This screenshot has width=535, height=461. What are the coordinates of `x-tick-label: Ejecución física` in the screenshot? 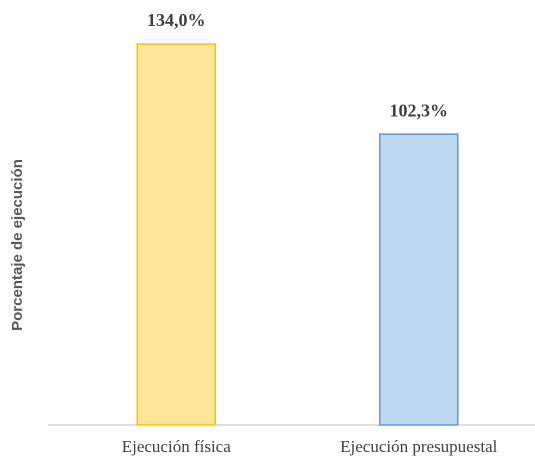 It's located at (176, 446).